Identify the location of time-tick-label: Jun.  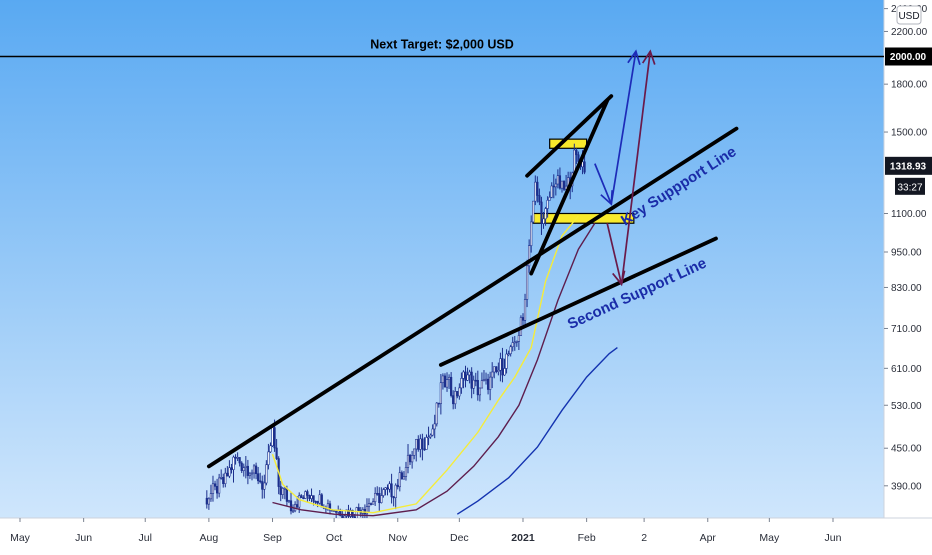
(83, 538).